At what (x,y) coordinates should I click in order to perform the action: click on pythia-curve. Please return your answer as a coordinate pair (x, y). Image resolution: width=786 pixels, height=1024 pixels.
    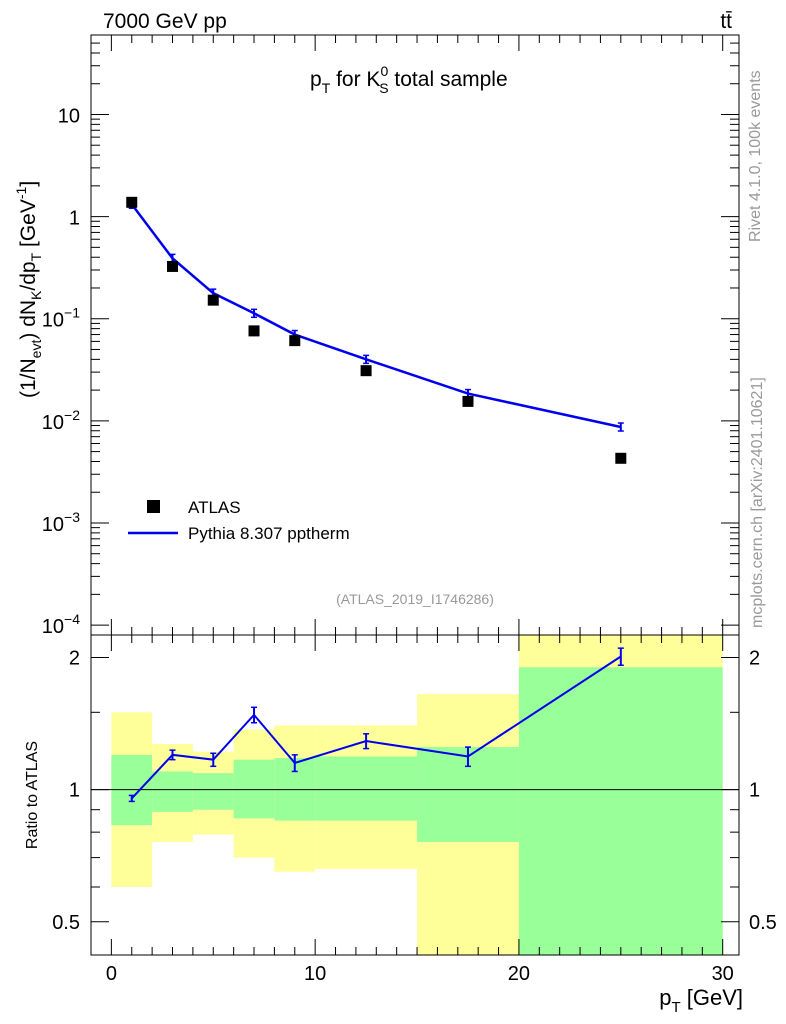
    Looking at the image, I should click on (376, 316).